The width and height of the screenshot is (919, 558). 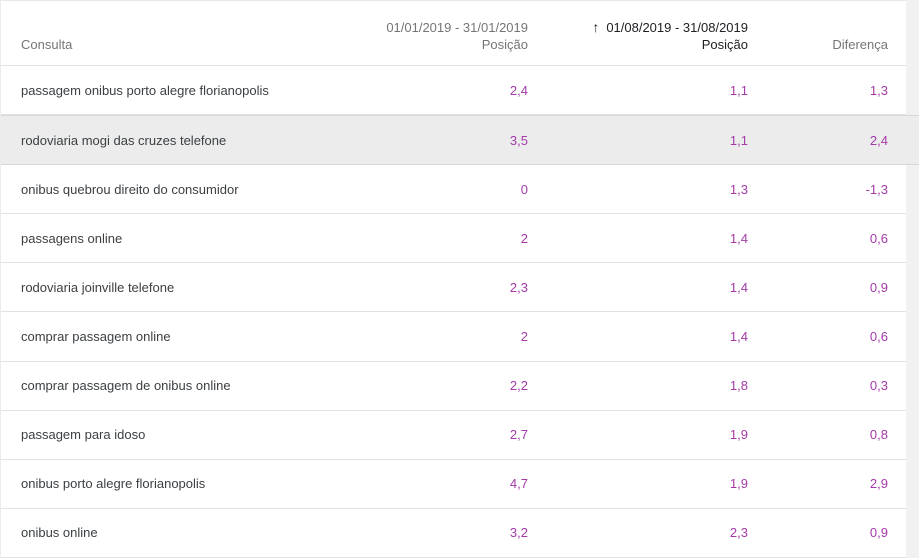 What do you see at coordinates (677, 27) in the screenshot?
I see `period2-date-range: 01/08/2019 - 31/08/2019` at bounding box center [677, 27].